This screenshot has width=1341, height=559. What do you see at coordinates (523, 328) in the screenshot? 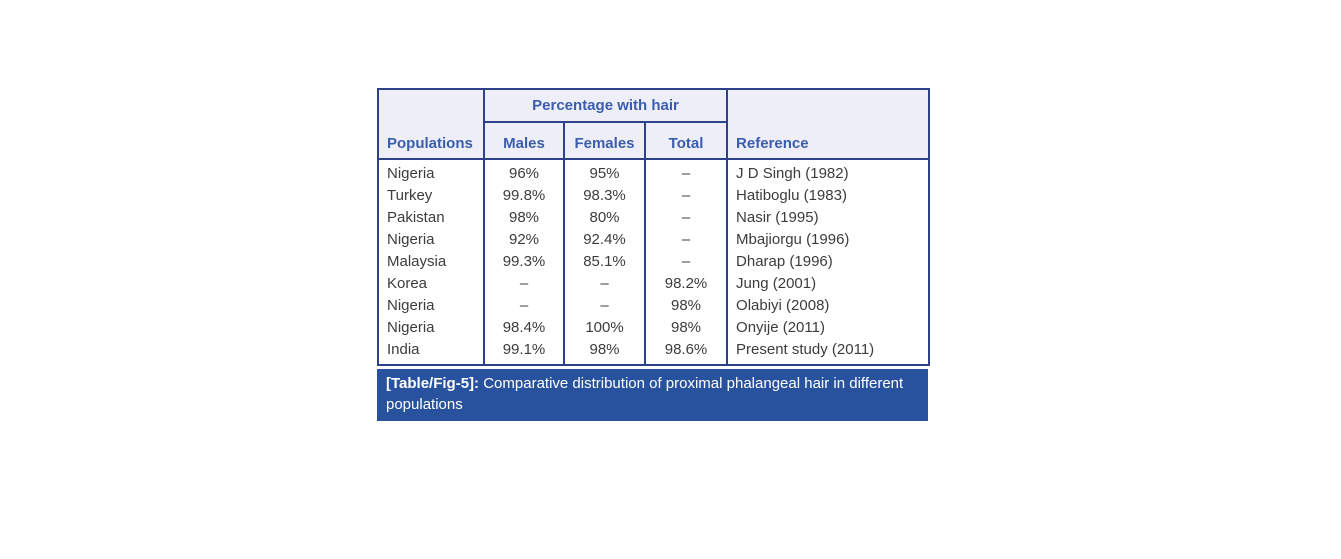
I see `cell-males: 98.4%` at bounding box center [523, 328].